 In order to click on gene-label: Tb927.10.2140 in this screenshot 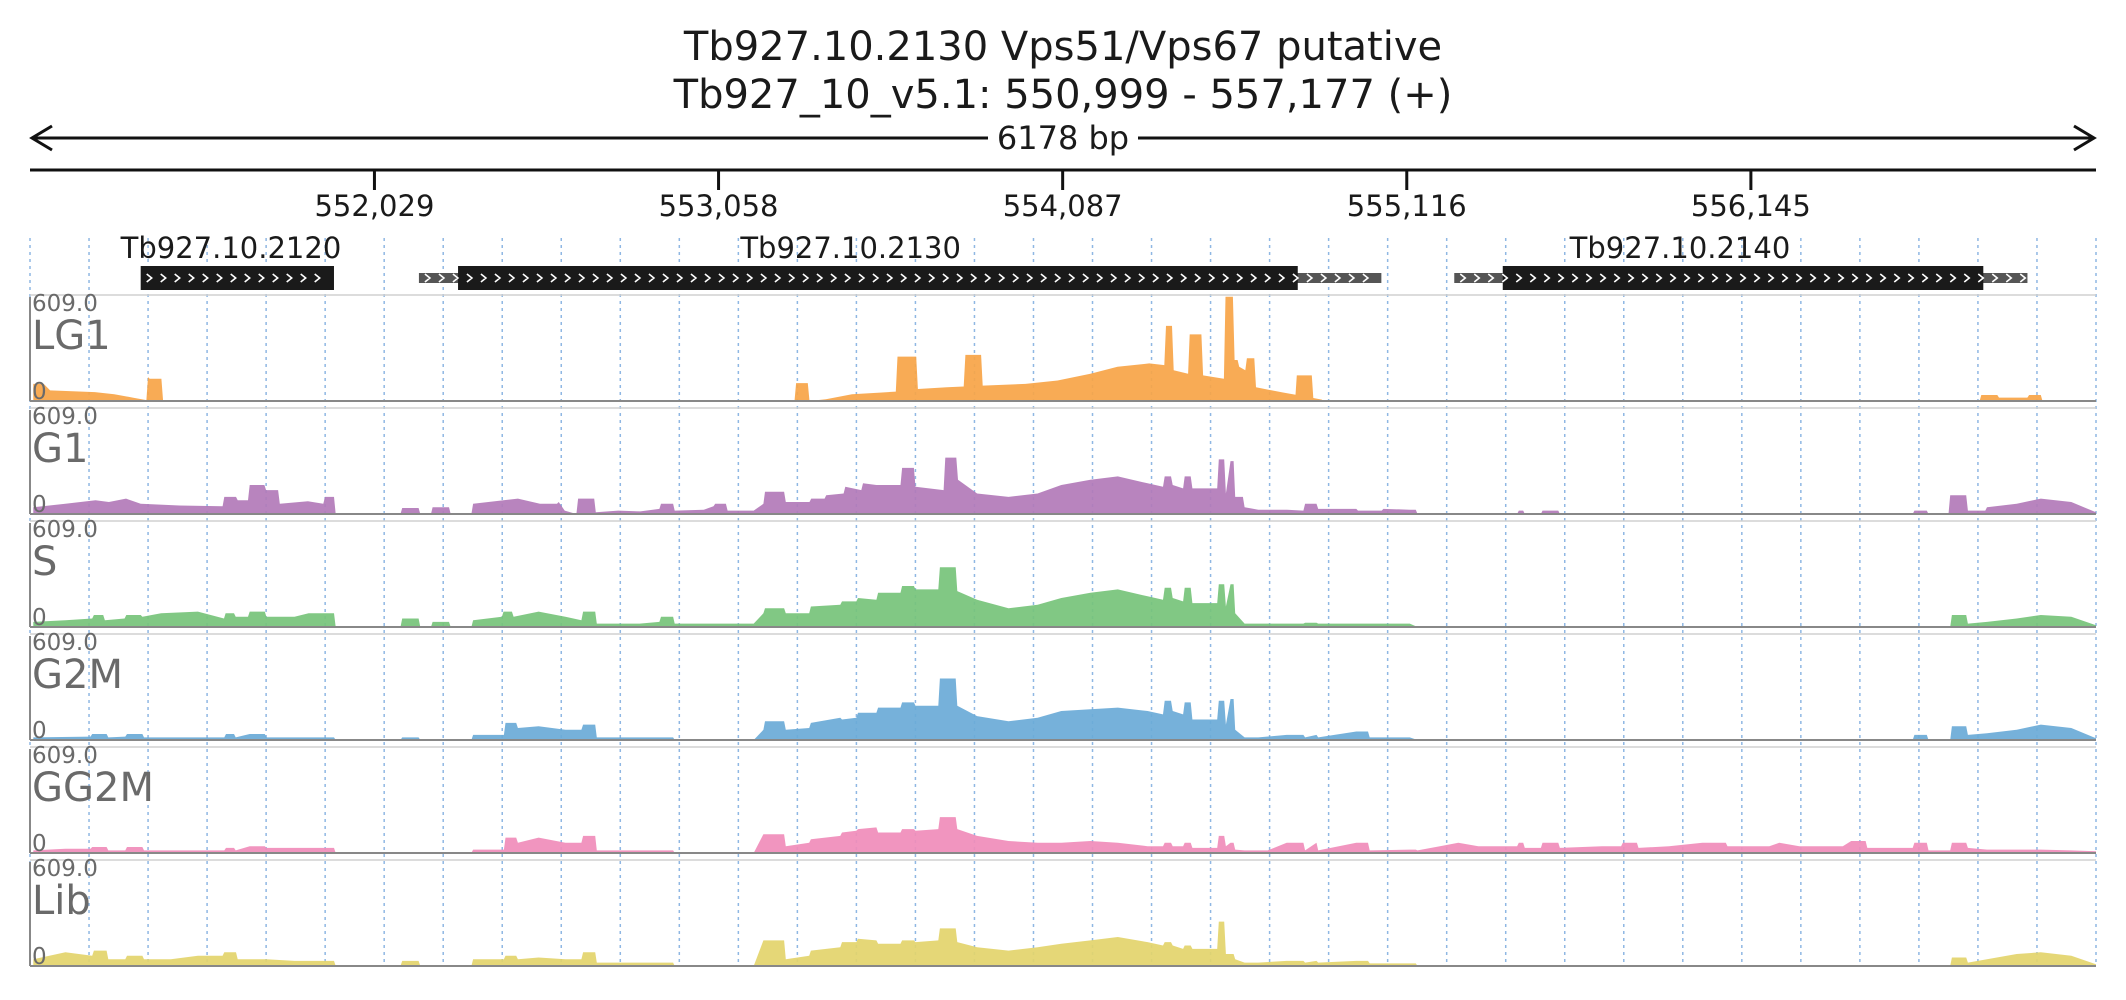, I will do `click(1680, 248)`.